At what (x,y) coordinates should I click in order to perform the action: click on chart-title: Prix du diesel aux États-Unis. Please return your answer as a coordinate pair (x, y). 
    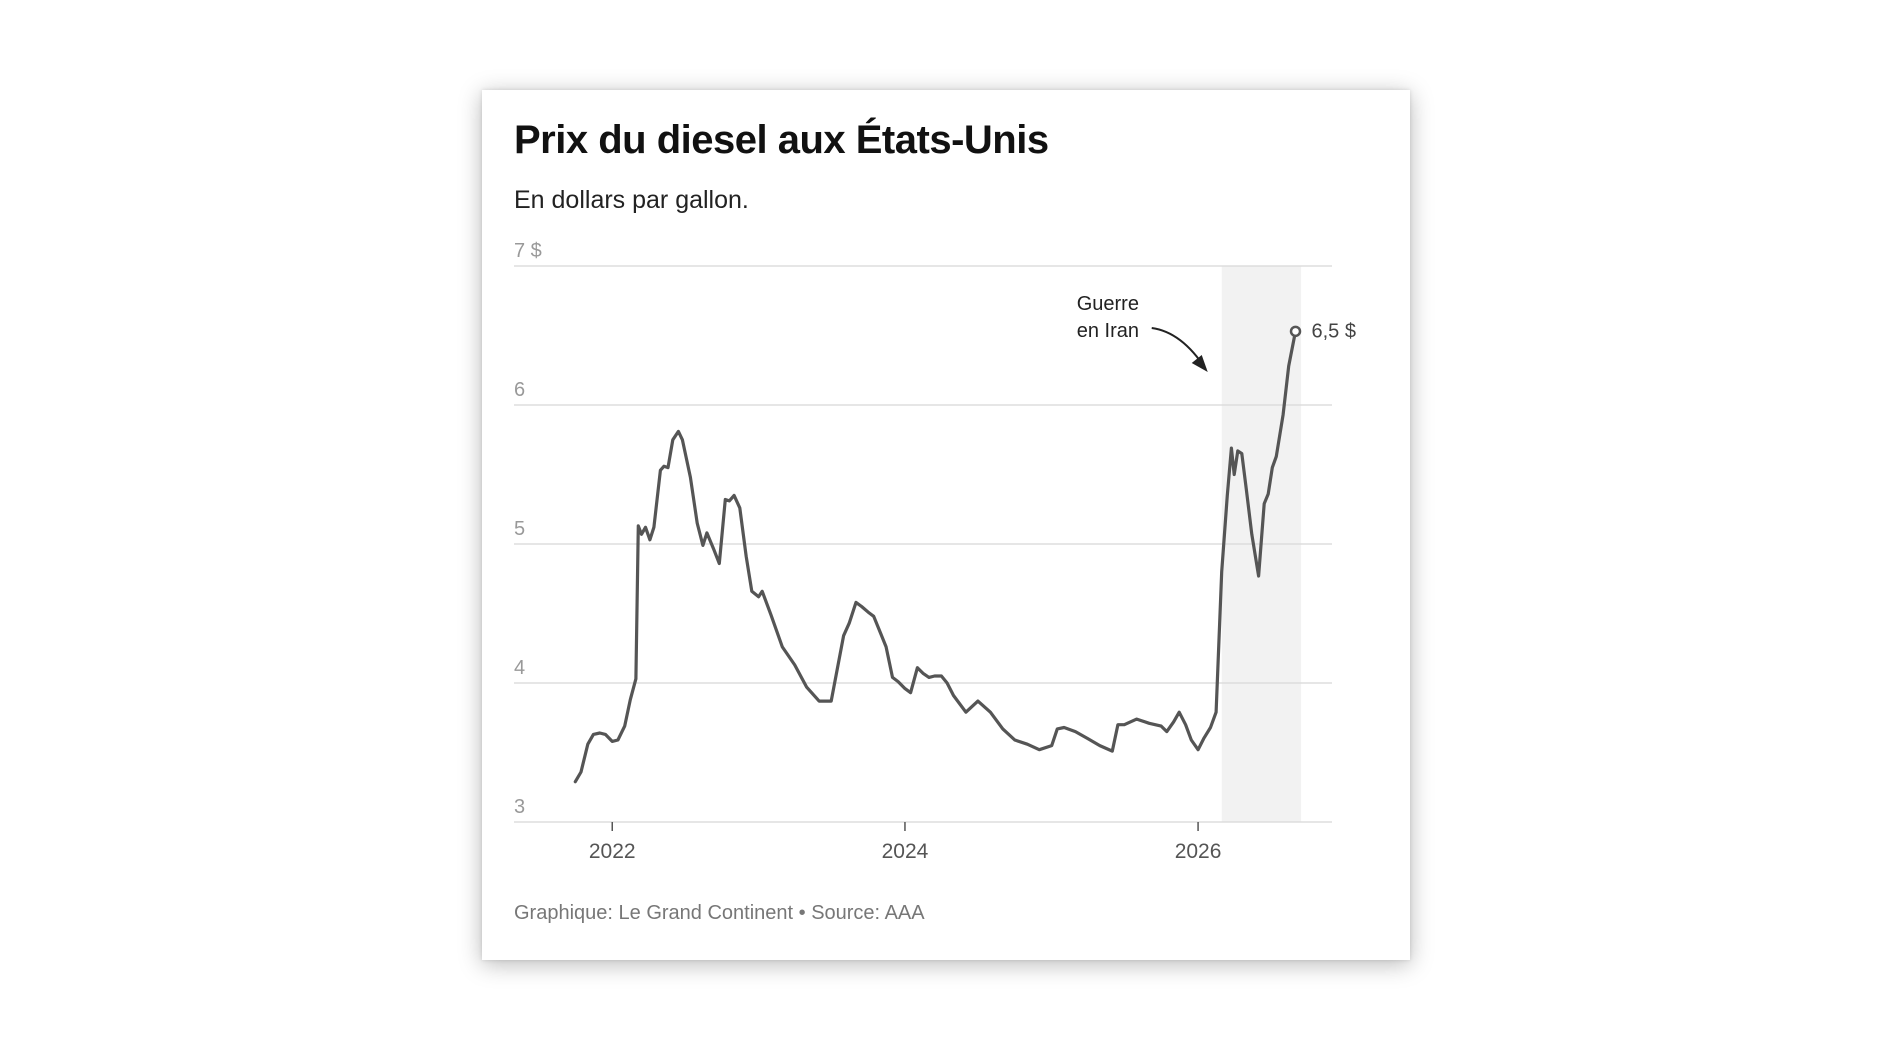
    Looking at the image, I should click on (781, 140).